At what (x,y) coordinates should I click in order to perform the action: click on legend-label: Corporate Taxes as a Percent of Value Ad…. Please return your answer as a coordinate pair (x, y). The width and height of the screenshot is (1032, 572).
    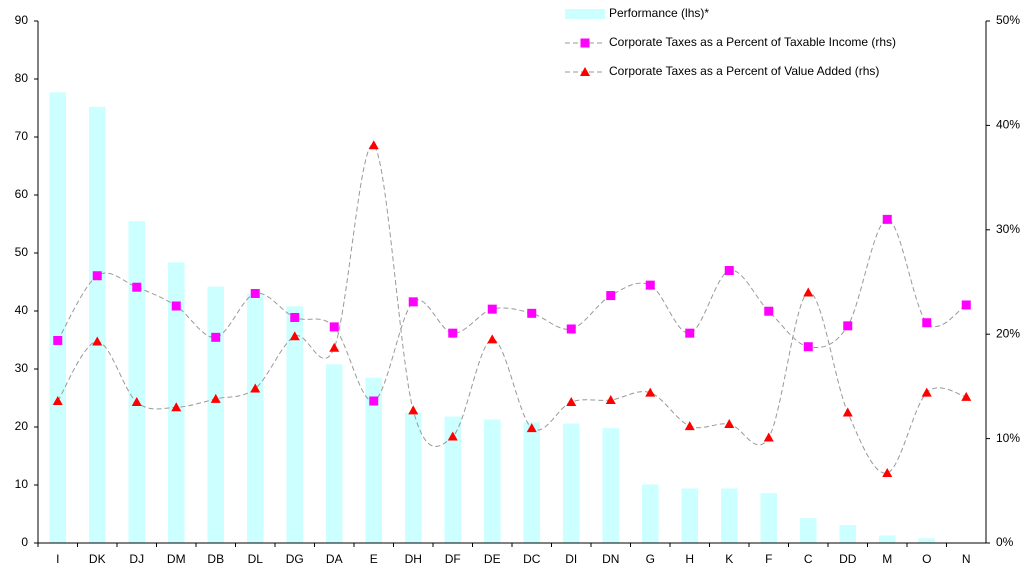
    Looking at the image, I should click on (744, 71).